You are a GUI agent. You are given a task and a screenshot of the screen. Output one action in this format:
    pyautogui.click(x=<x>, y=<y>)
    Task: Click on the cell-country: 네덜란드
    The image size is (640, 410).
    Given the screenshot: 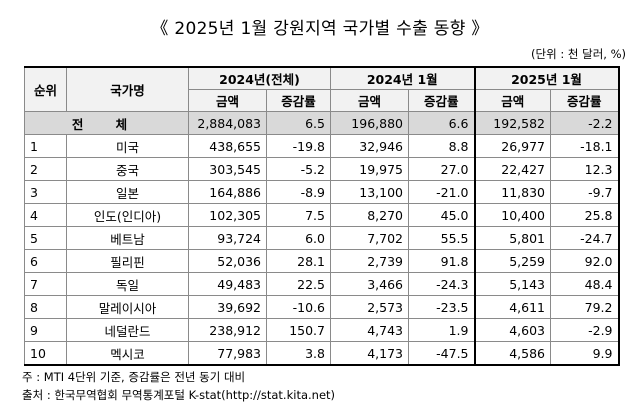 What is the action you would take?
    pyautogui.click(x=127, y=330)
    